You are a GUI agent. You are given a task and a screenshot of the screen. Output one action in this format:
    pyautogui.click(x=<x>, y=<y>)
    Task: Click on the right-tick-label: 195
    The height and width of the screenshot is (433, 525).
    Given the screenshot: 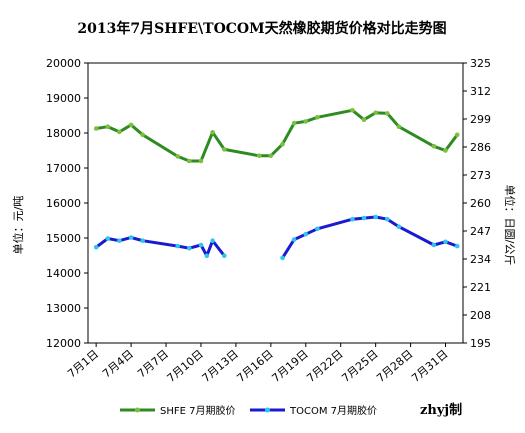 What is the action you would take?
    pyautogui.click(x=480, y=343)
    